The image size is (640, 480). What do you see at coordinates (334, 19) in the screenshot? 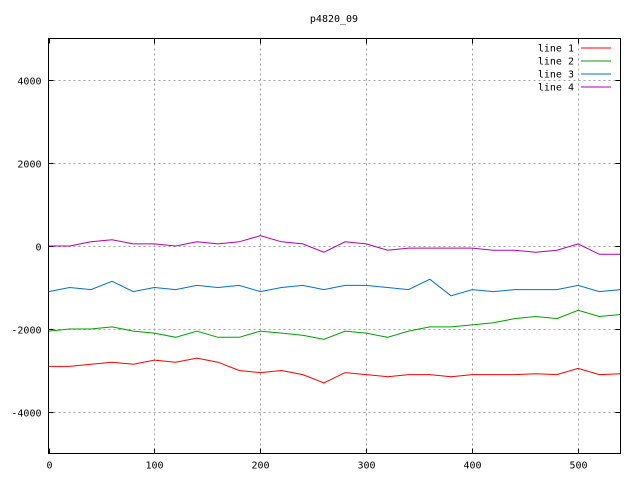
I see `chart-title: p4820_09` at bounding box center [334, 19].